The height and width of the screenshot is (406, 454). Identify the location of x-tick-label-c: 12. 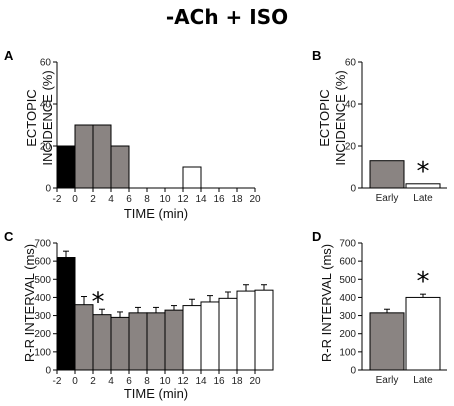
(183, 381).